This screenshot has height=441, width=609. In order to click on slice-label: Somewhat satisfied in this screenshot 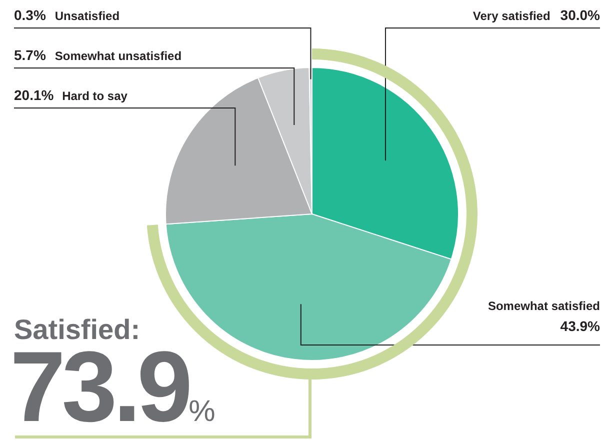, I will do `click(544, 306)`.